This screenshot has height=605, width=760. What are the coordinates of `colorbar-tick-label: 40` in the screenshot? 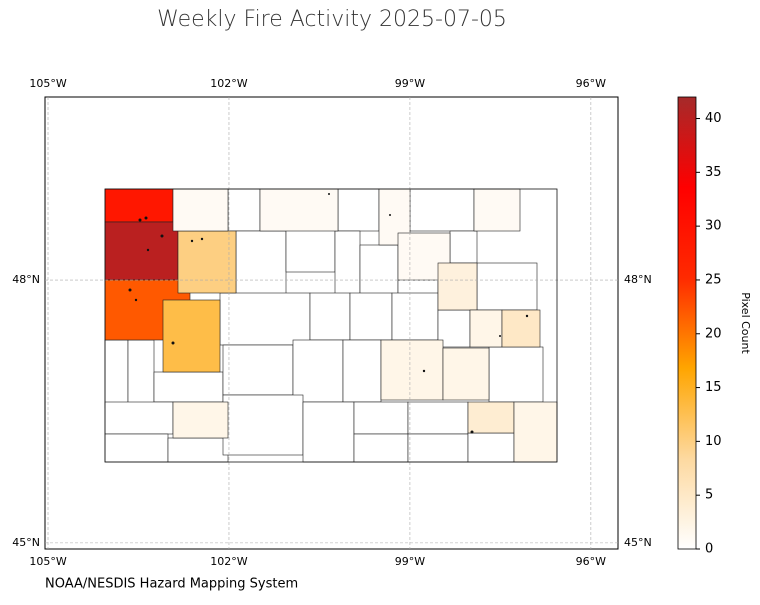 It's located at (713, 118).